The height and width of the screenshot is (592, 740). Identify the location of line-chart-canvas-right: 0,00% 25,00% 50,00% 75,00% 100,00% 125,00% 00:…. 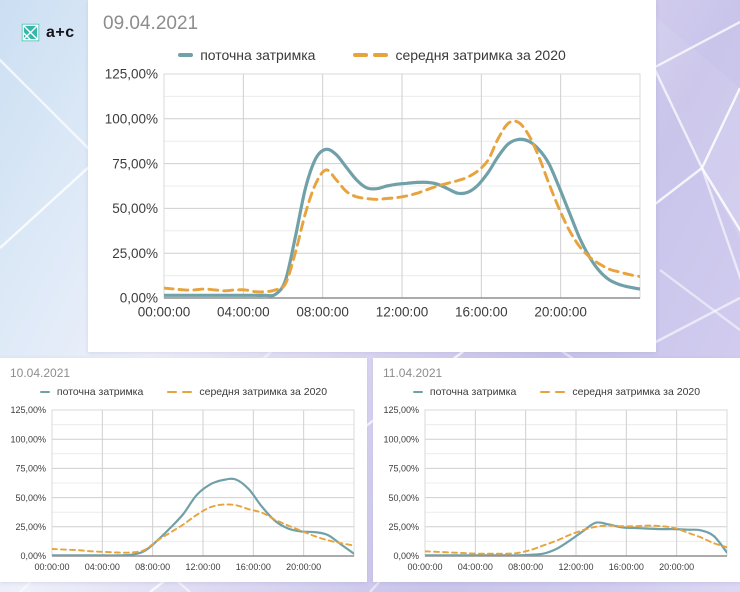
(556, 492).